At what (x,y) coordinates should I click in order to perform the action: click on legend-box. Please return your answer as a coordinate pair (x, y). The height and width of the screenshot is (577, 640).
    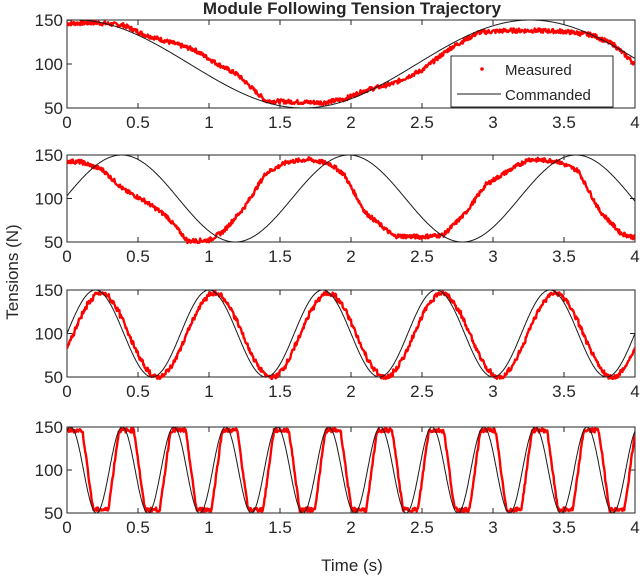
    Looking at the image, I should click on (532, 81).